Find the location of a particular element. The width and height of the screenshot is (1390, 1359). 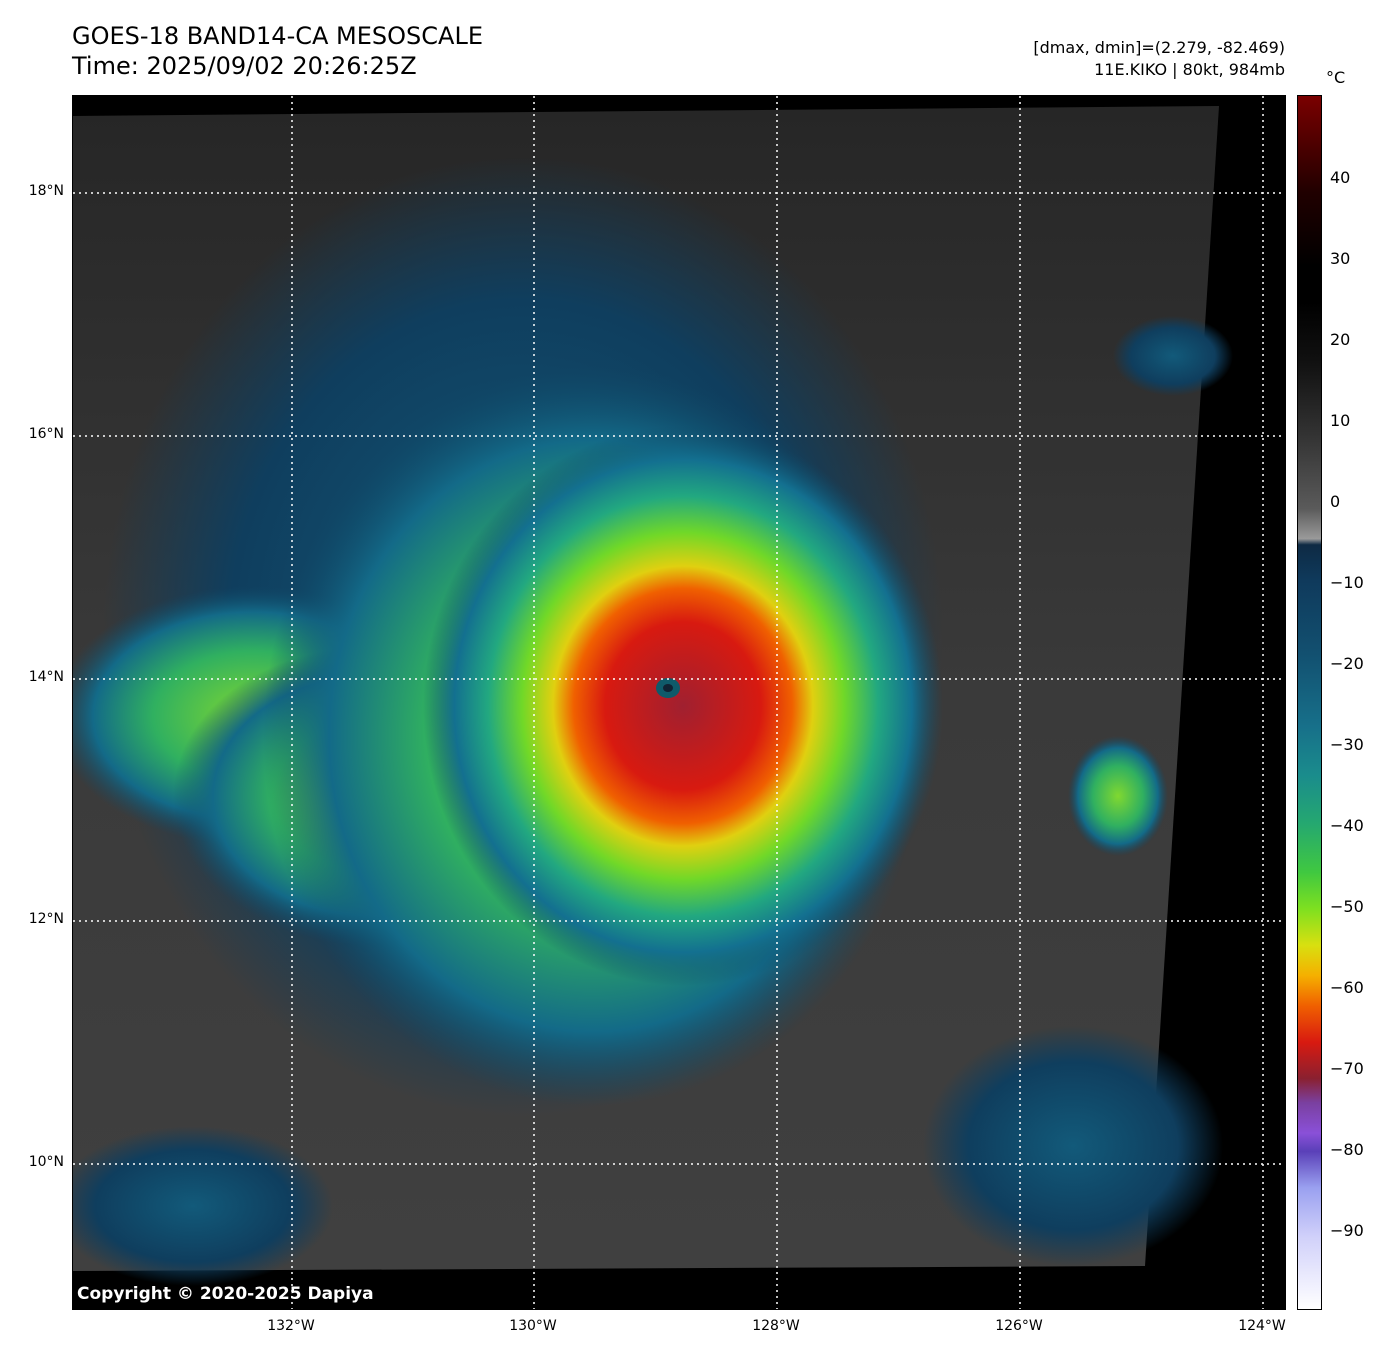

colorbar-tick-label: 30 is located at coordinates (1340, 258).